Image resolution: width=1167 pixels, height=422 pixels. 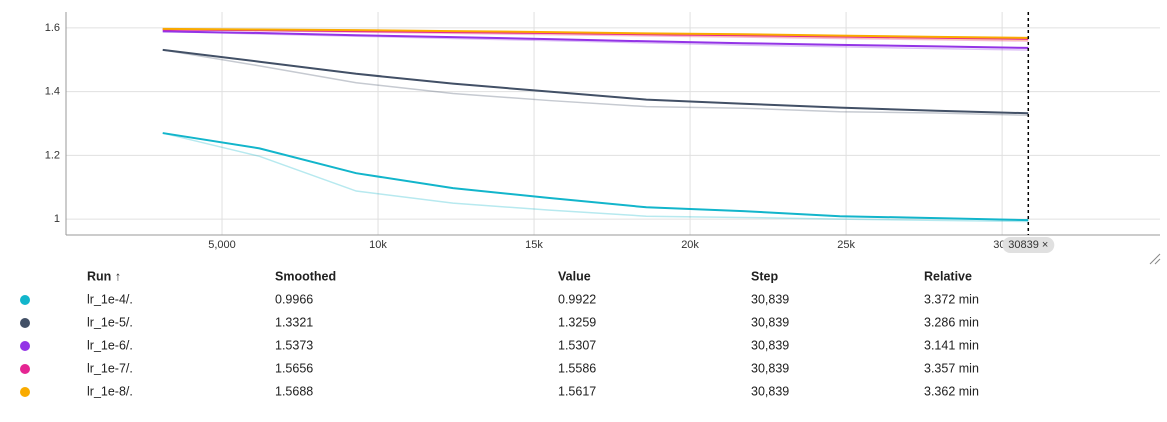 I want to click on cell: 0.9922, so click(x=577, y=299).